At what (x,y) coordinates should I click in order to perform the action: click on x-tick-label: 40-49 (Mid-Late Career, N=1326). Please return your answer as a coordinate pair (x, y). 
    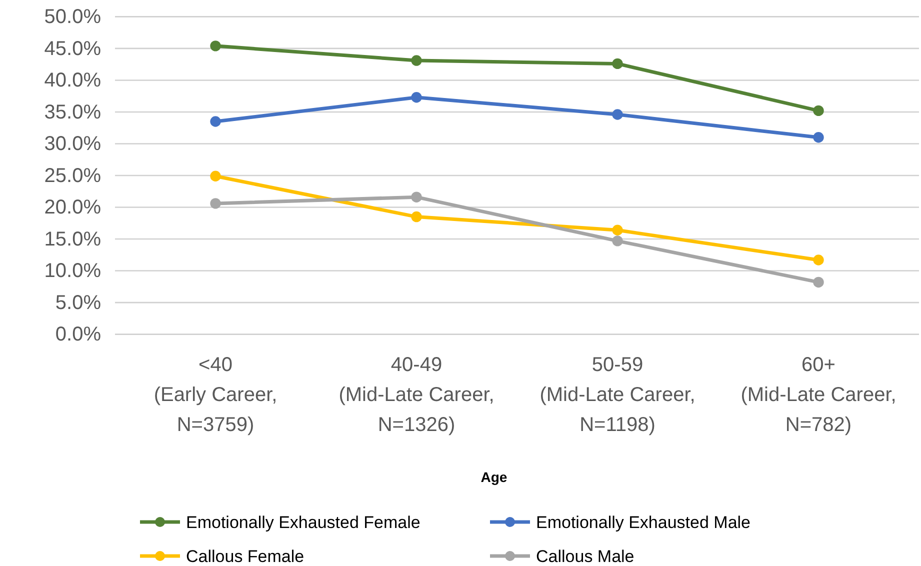
    Looking at the image, I should click on (416, 395).